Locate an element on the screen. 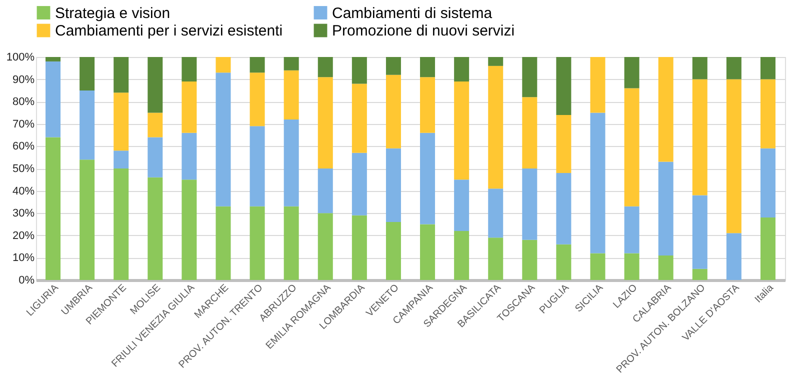 The height and width of the screenshot is (392, 807). y-tick-label: 70% is located at coordinates (23, 124).